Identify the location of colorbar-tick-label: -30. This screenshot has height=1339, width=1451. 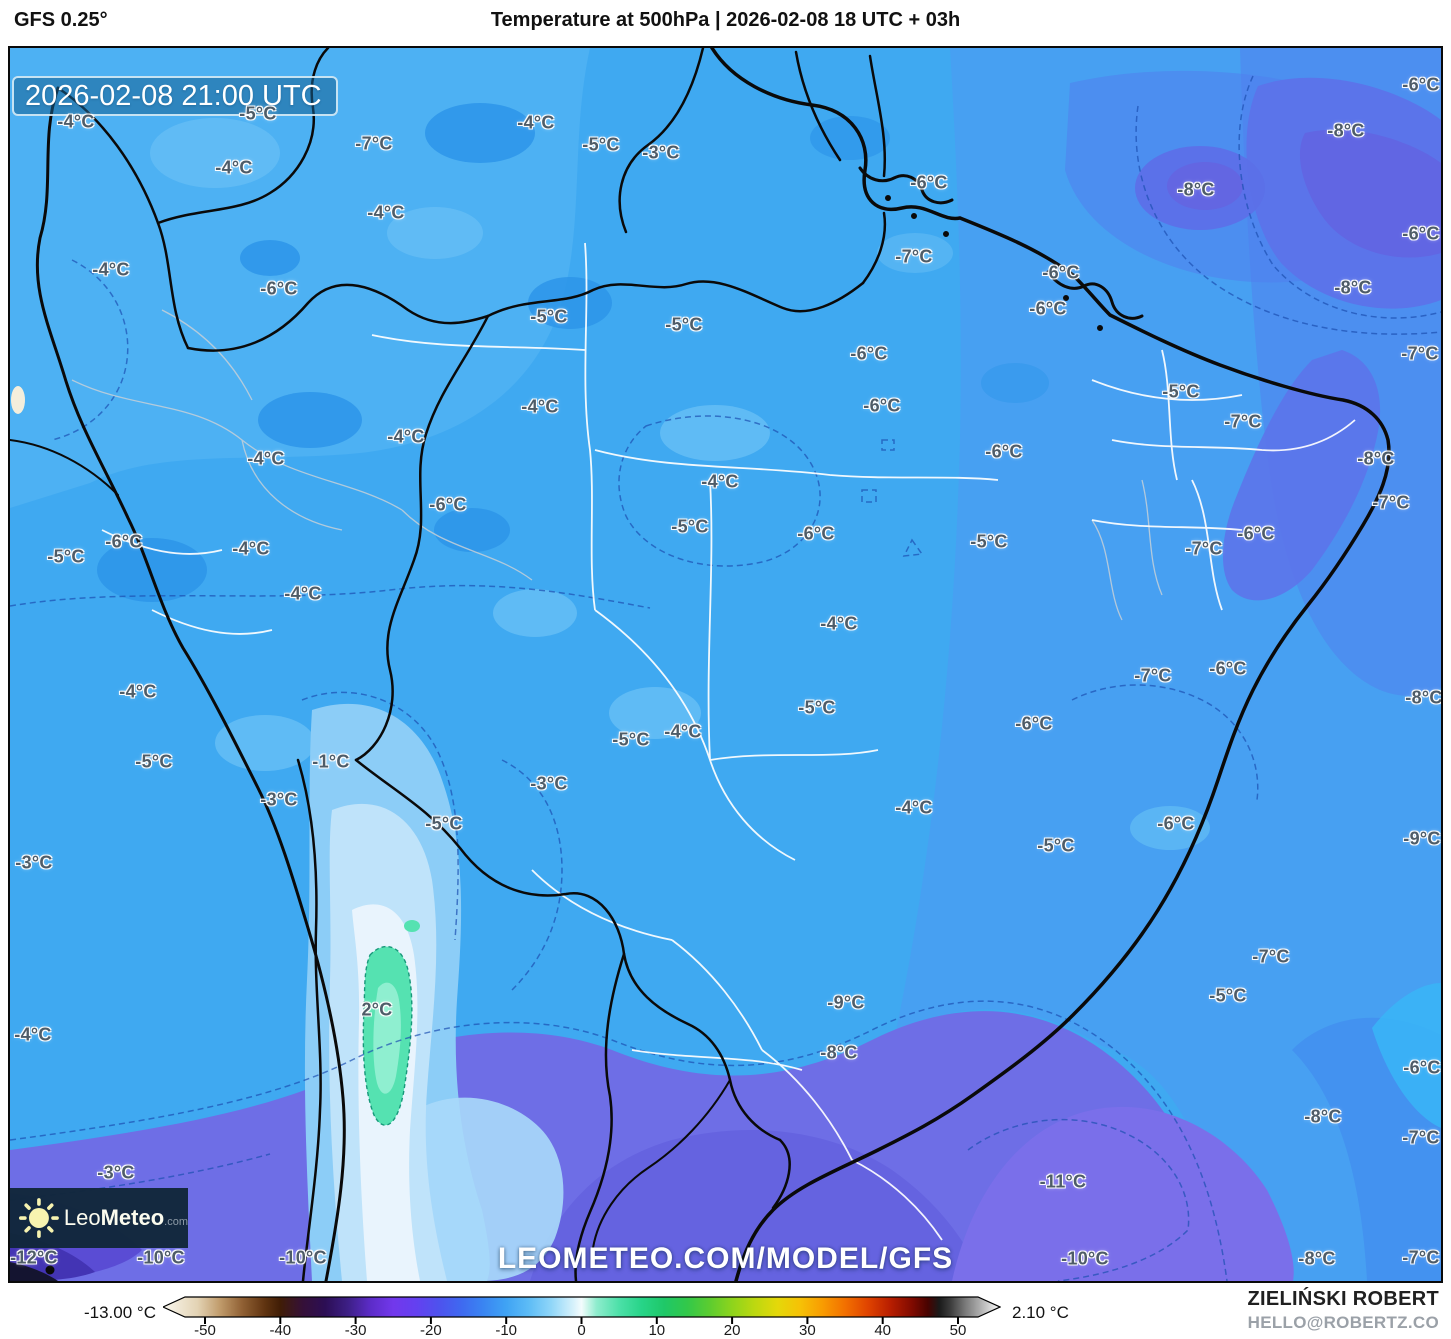
(355, 1330).